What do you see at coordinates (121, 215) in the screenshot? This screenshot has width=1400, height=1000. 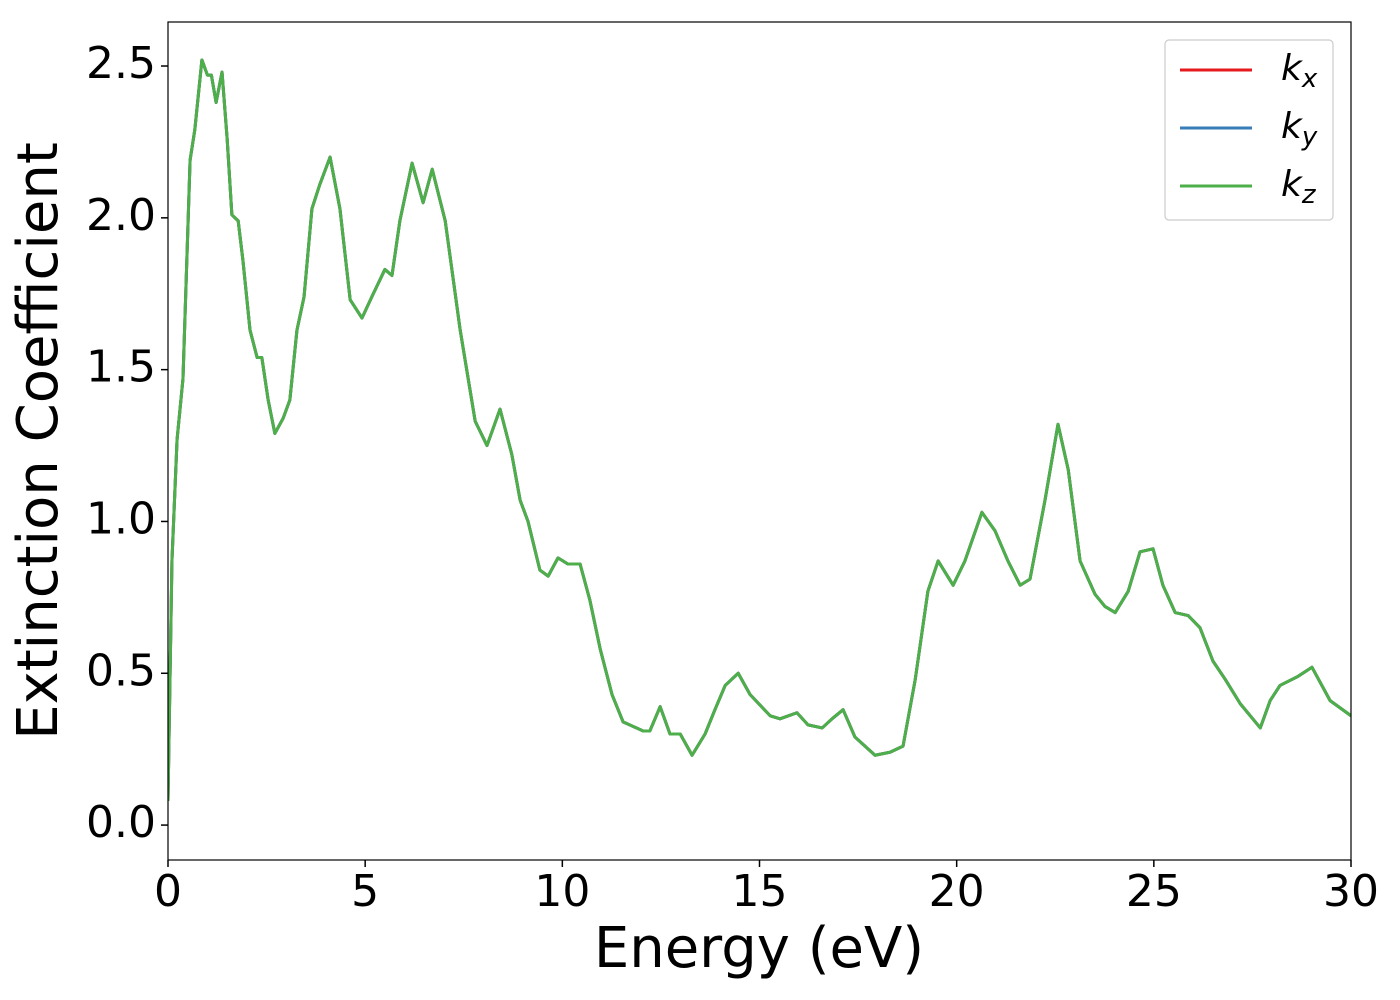 I see `y-tick-label: 2.0` at bounding box center [121, 215].